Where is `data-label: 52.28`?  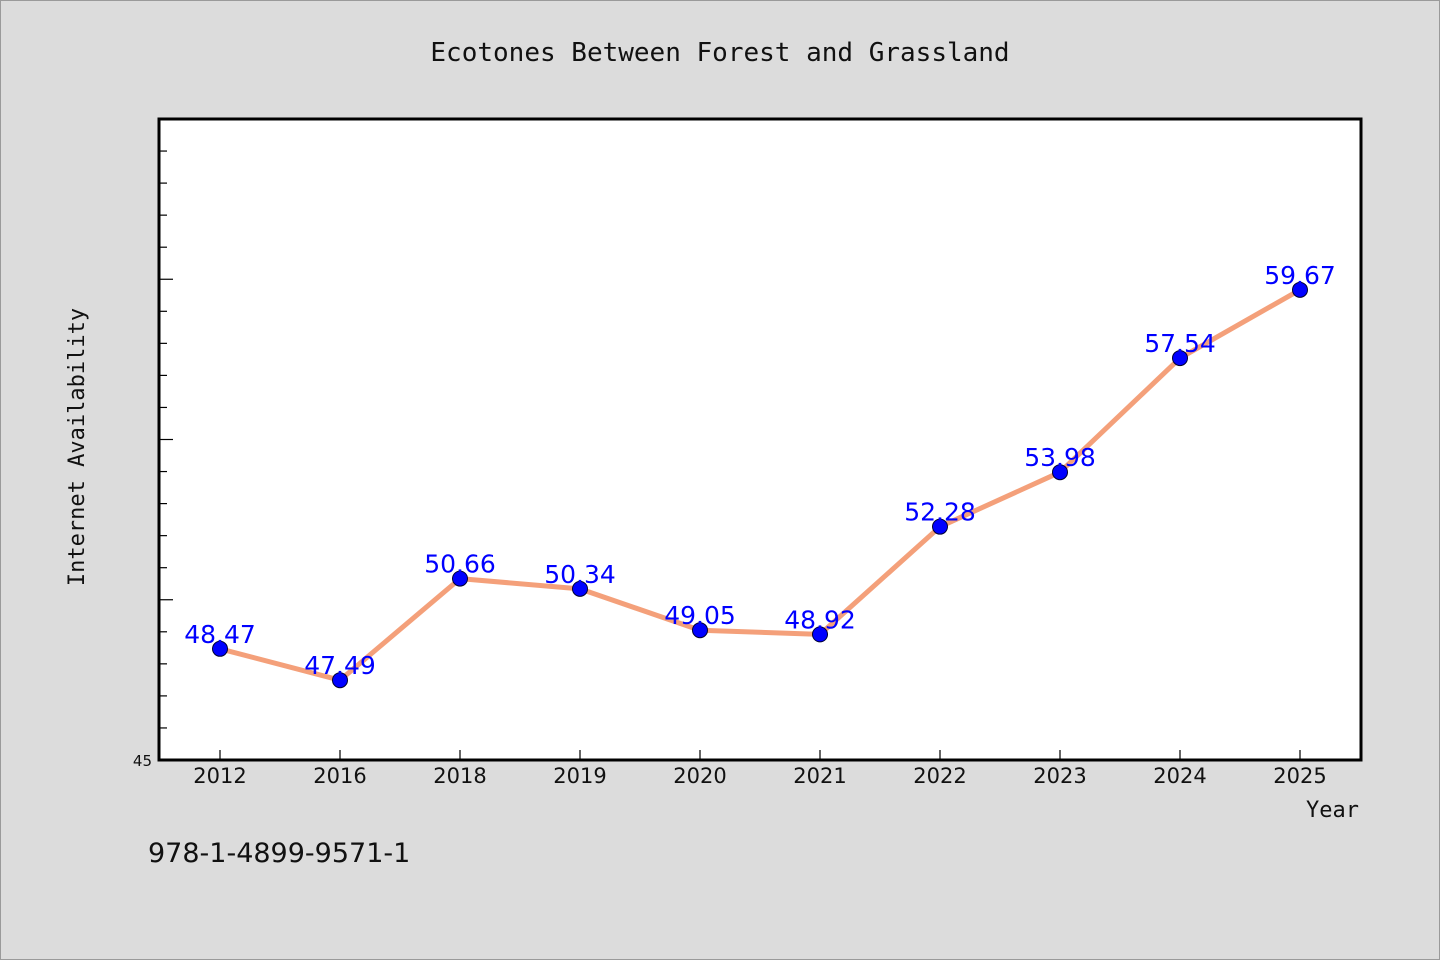
data-label: 52.28 is located at coordinates (940, 512).